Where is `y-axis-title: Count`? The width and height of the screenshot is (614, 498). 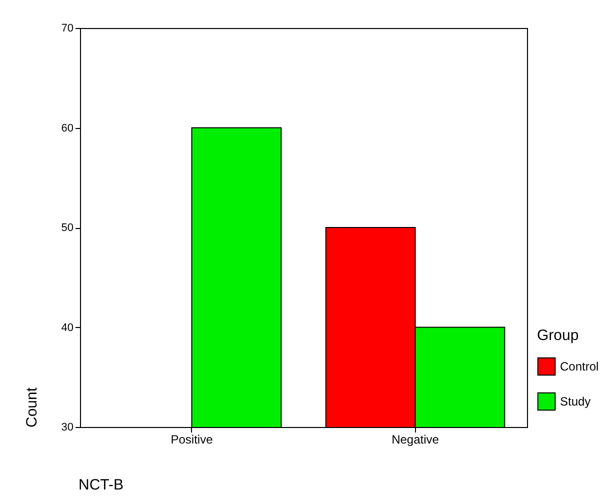
y-axis-title: Count is located at coordinates (31, 407).